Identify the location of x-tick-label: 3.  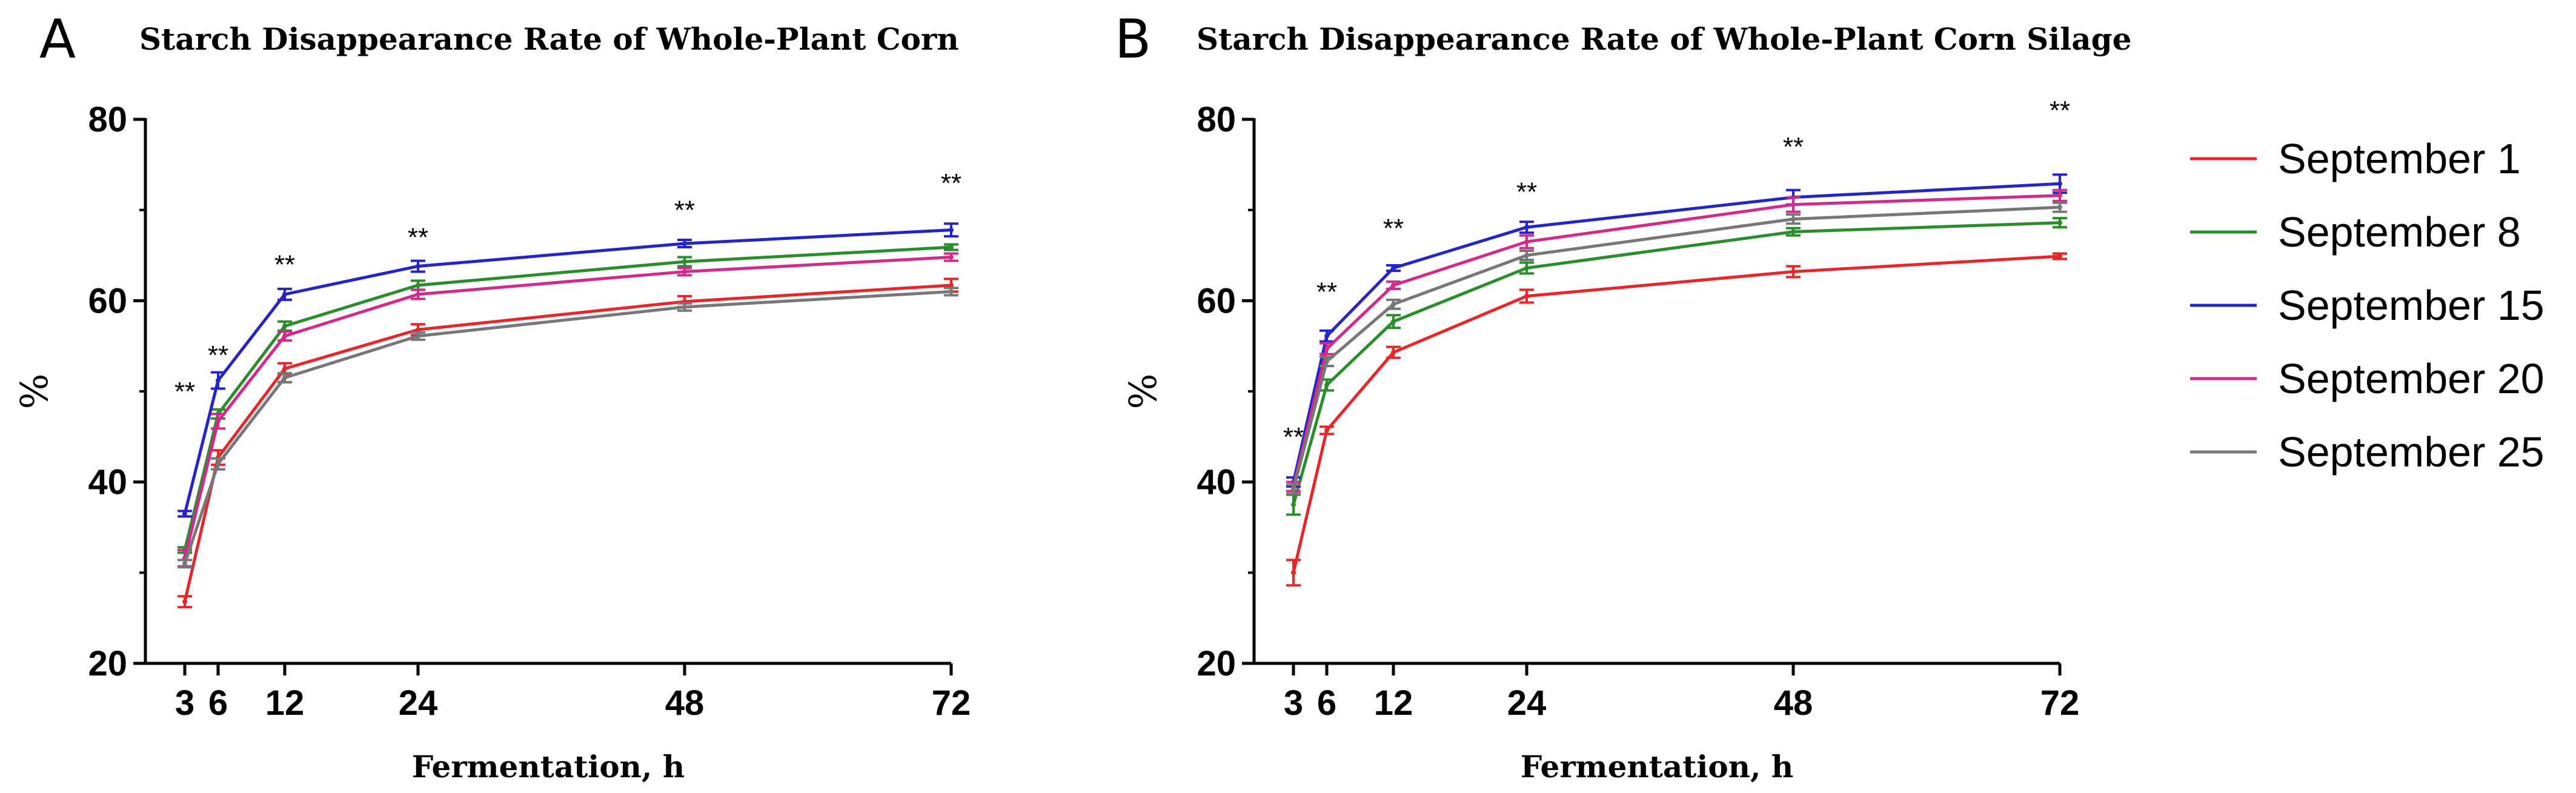
(184, 703).